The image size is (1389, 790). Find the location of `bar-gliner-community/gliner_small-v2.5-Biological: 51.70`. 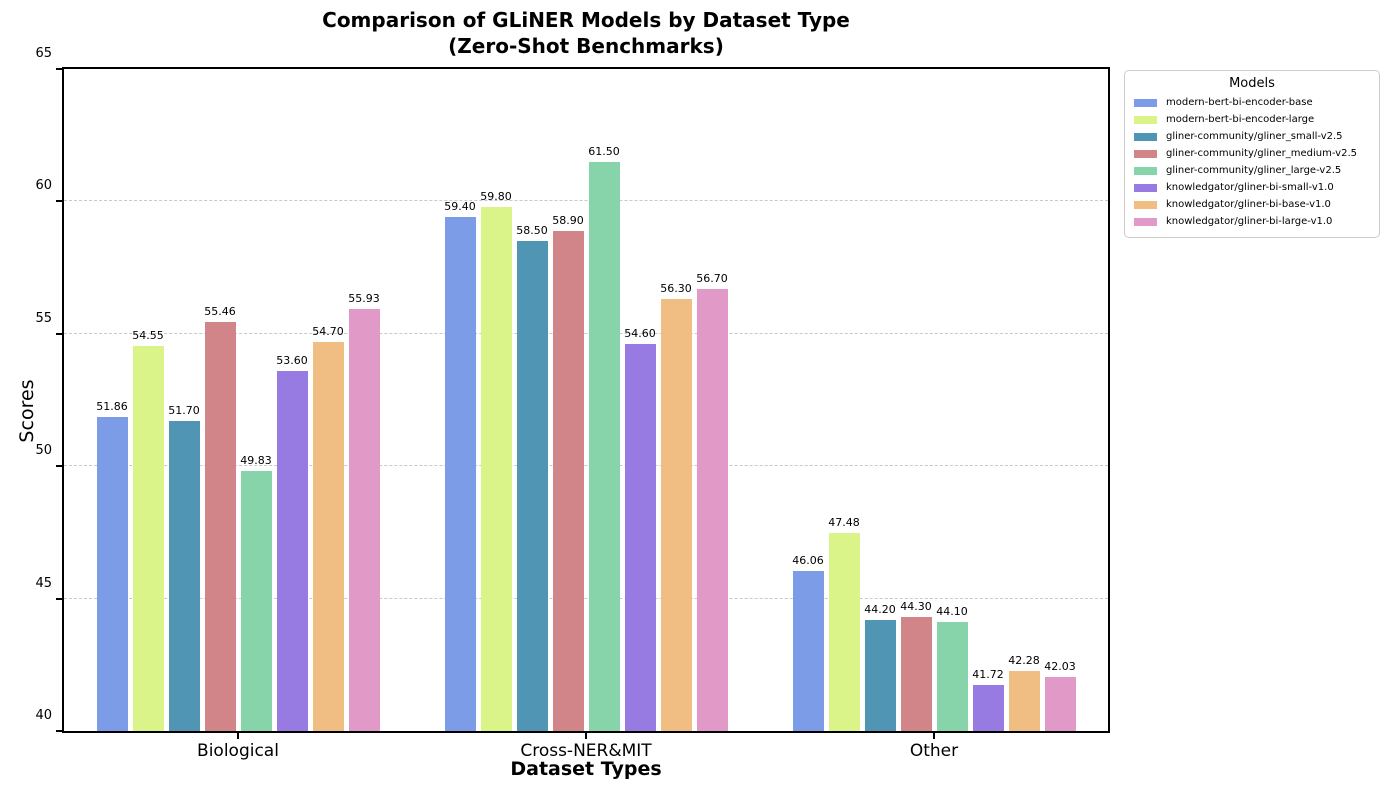

bar-gliner-community/gliner_small-v2.5-Biological: 51.70 is located at coordinates (184, 567).